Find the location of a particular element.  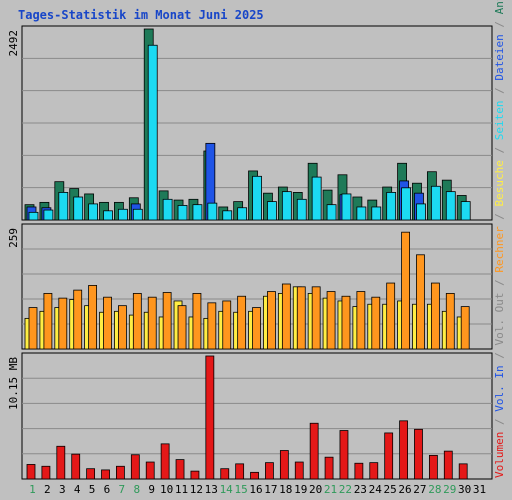

day-label: 16 is located at coordinates (255, 489).